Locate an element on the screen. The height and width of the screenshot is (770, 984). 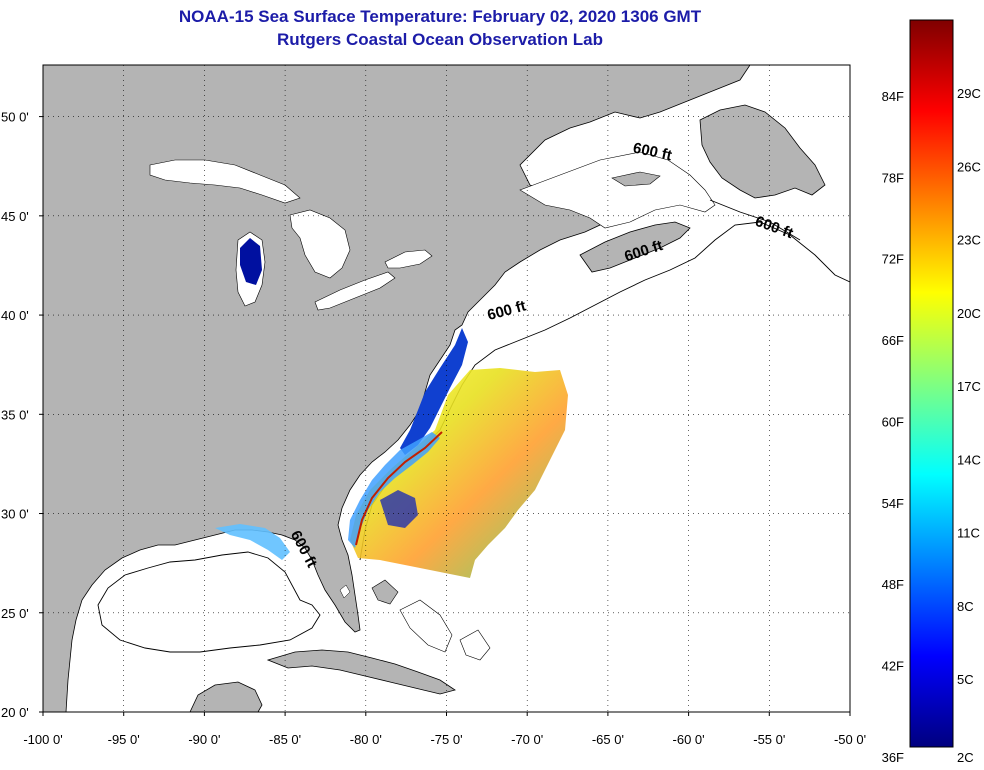
colorbar-c-label: 11C is located at coordinates (968, 533).